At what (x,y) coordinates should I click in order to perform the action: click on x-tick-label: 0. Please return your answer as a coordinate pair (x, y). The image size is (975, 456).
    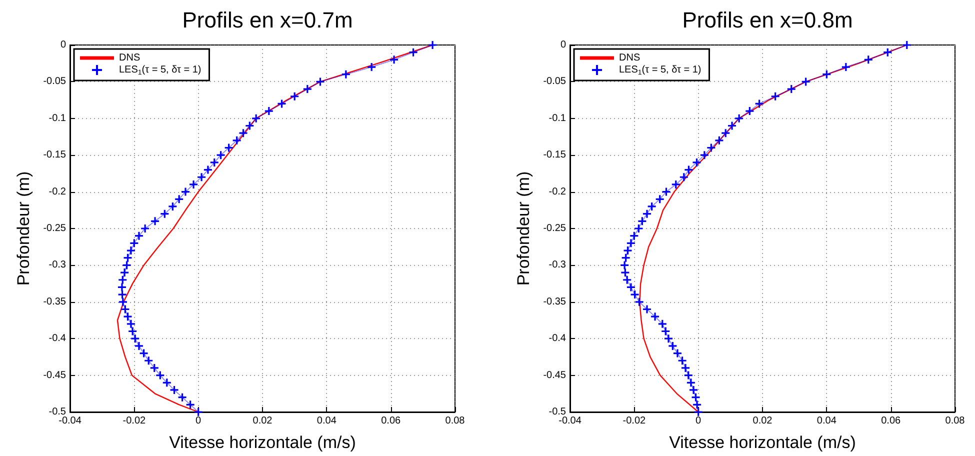
    Looking at the image, I should click on (699, 421).